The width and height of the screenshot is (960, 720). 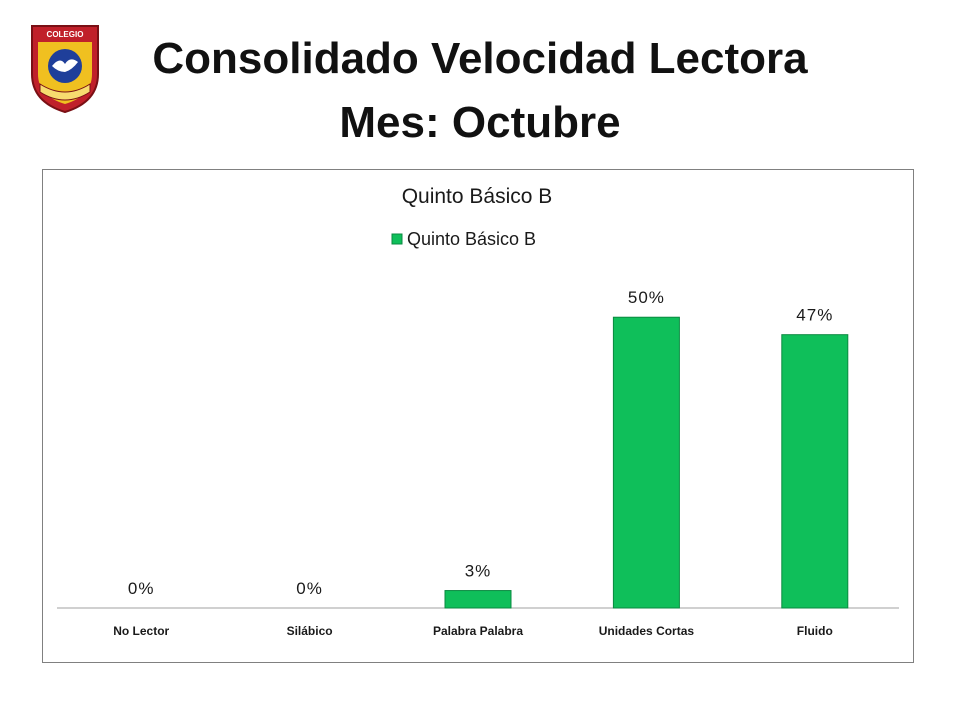 I want to click on page-title: Consolidado Velocidad Lectora, so click(x=480, y=58).